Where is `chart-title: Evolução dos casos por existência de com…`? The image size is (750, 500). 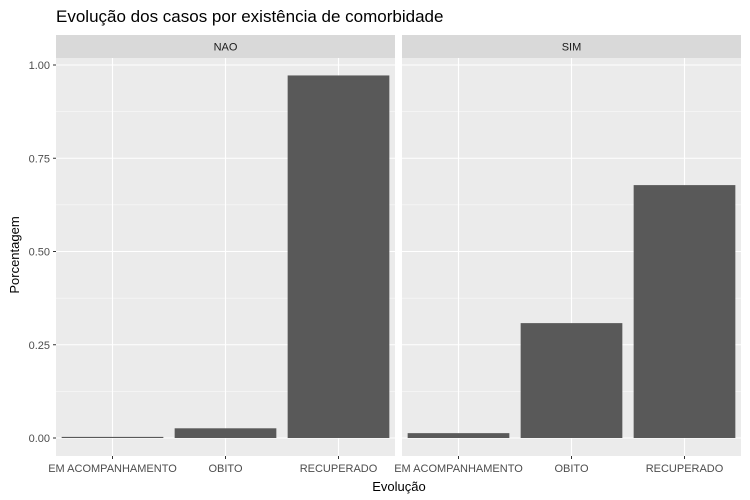 chart-title: Evolução dos casos por existência de com… is located at coordinates (249, 16).